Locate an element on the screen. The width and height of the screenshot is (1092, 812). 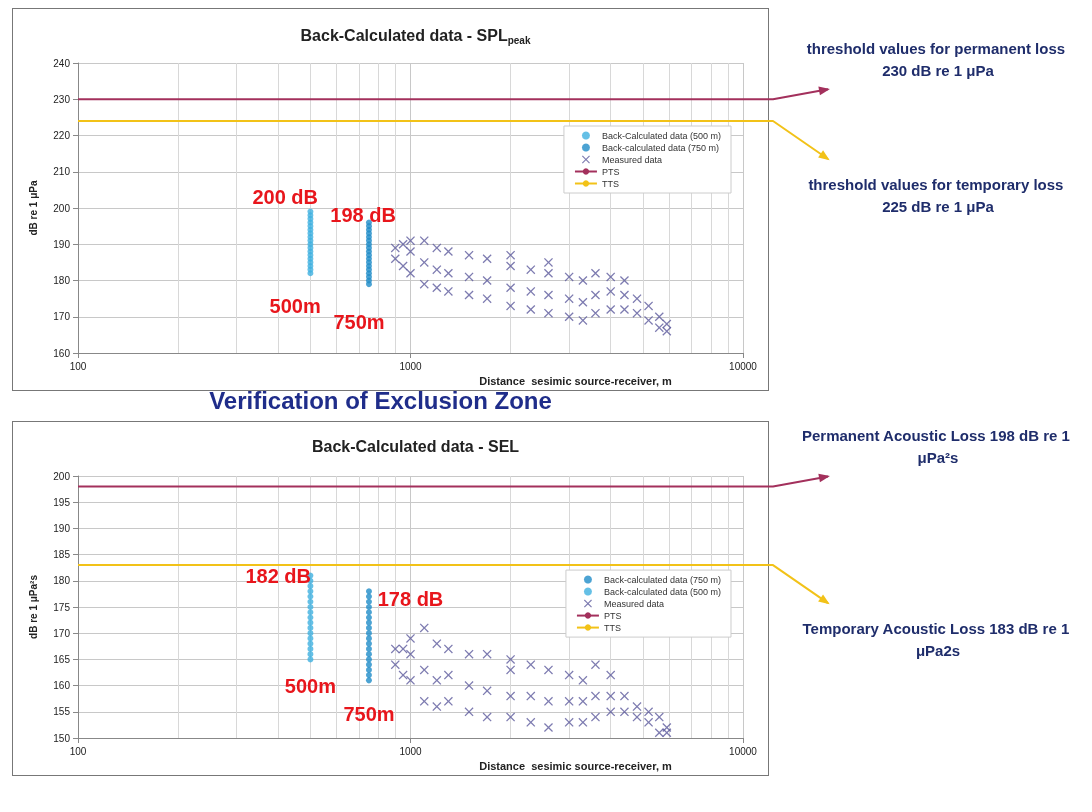
y-tick-label: 220 is located at coordinates (62, 135).